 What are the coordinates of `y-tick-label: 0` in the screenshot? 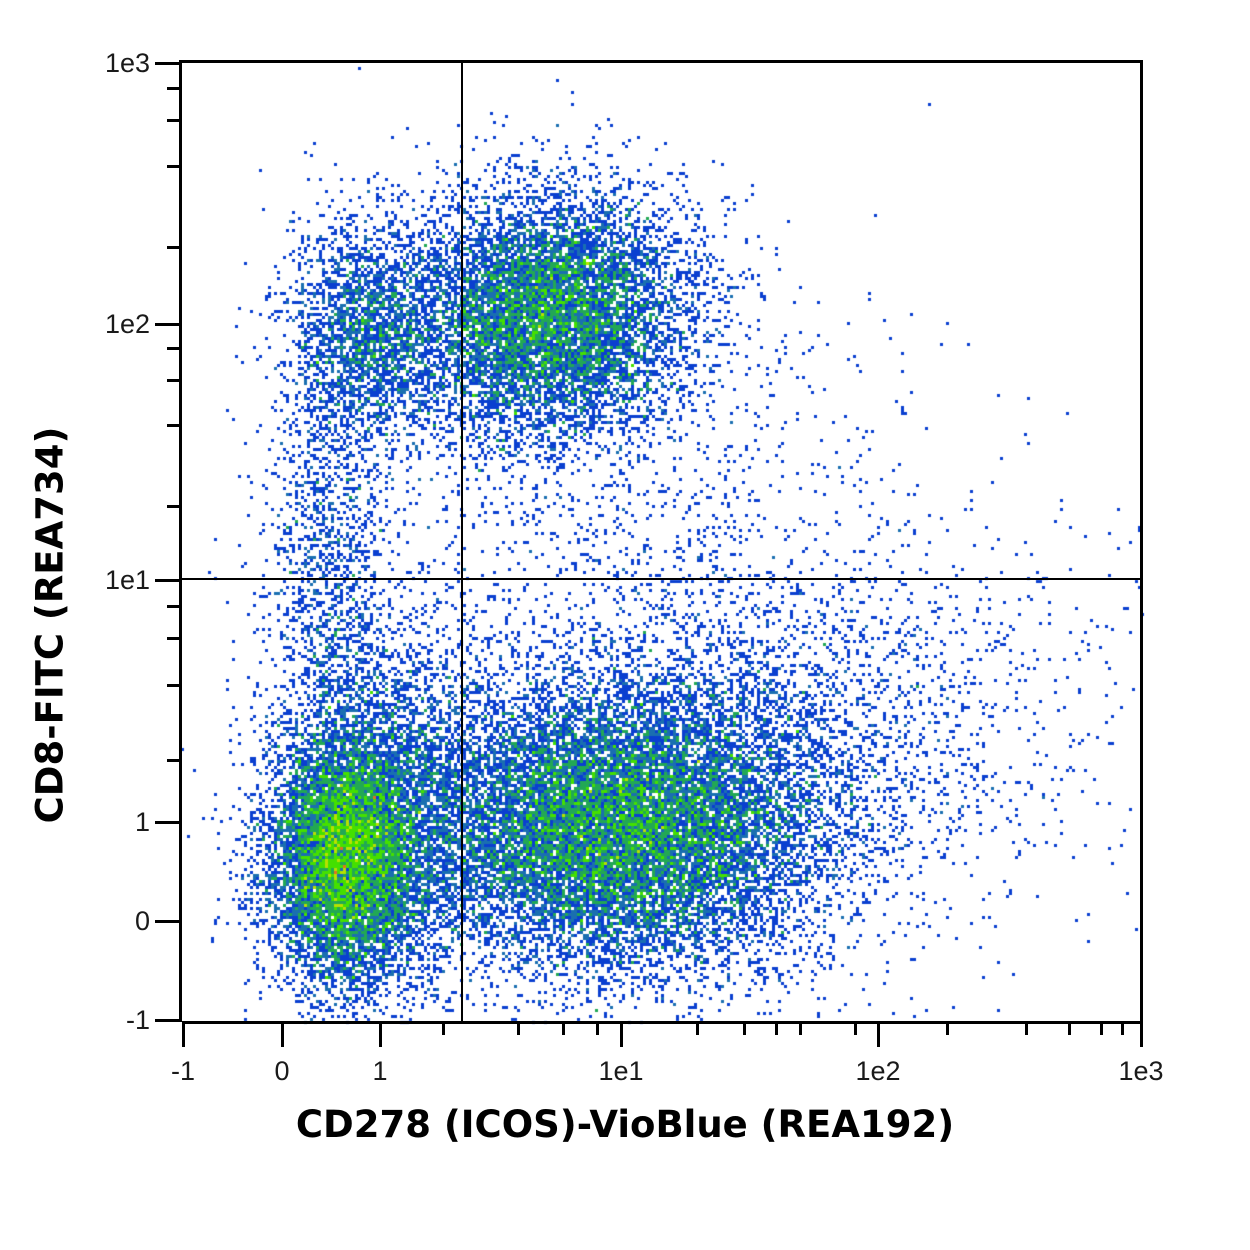 It's located at (142, 921).